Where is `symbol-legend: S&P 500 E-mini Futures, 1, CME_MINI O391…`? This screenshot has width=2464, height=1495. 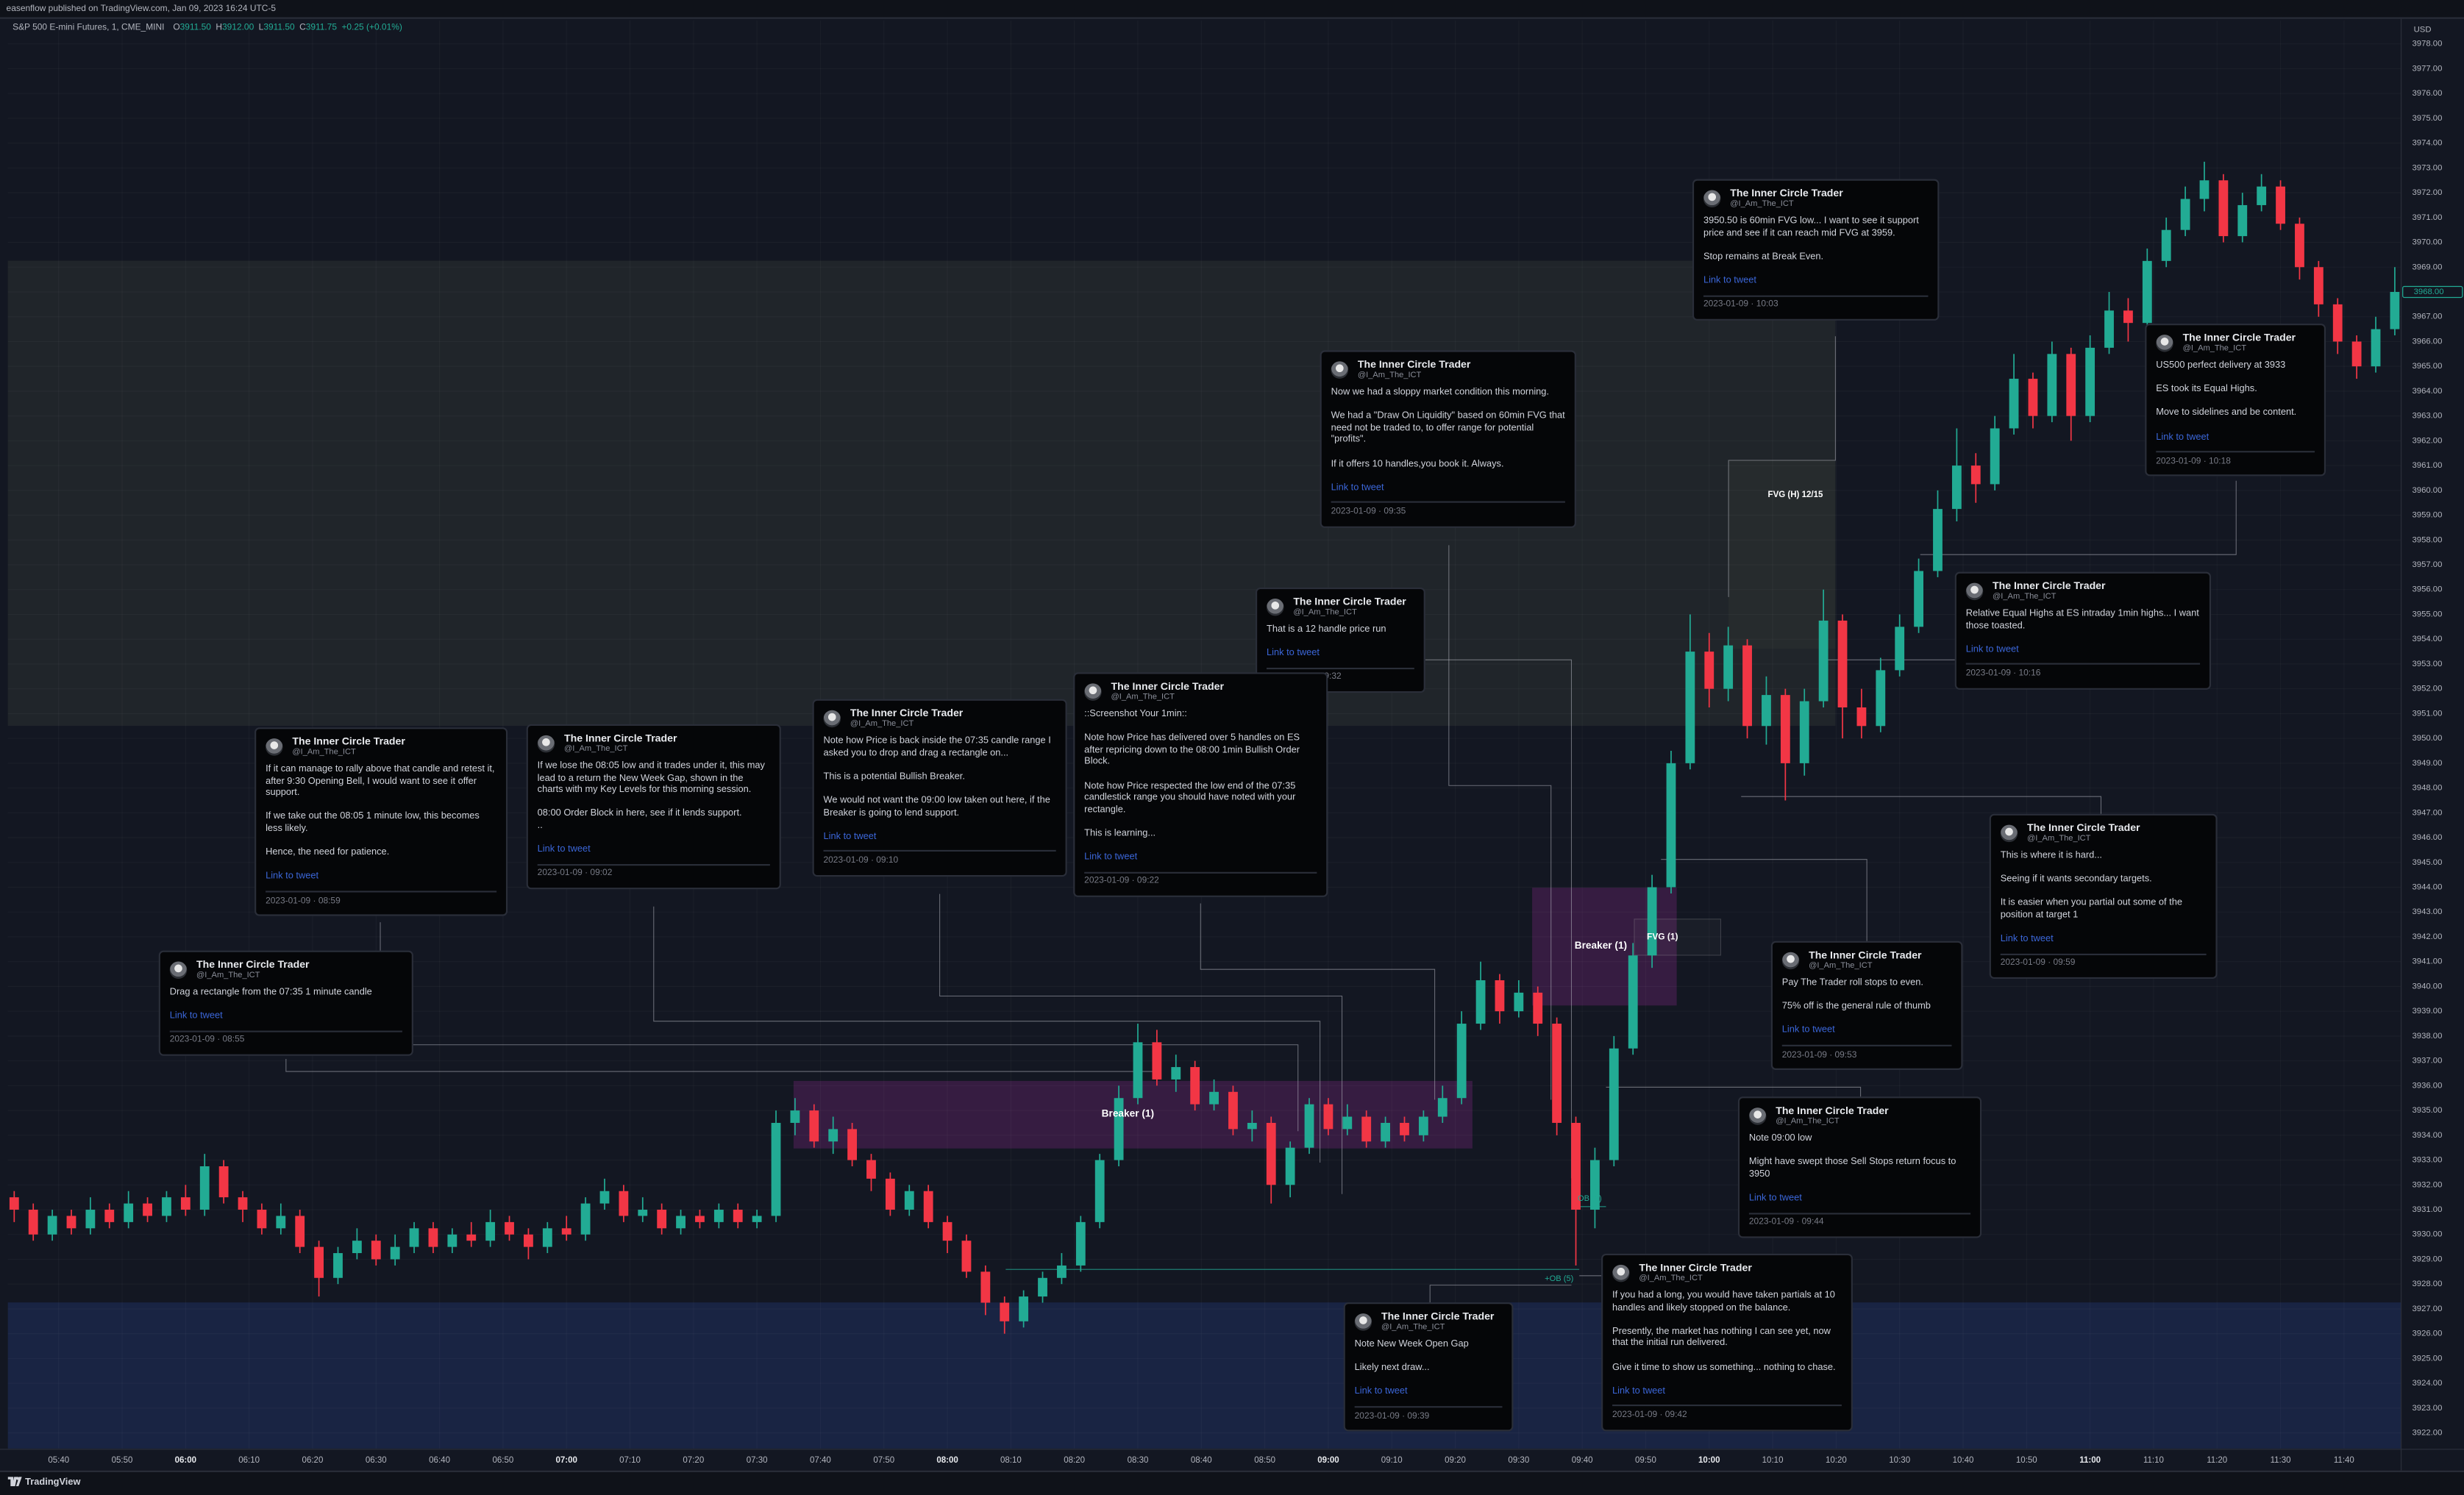 symbol-legend: S&P 500 E-mini Futures, 1, CME_MINI O391… is located at coordinates (210, 28).